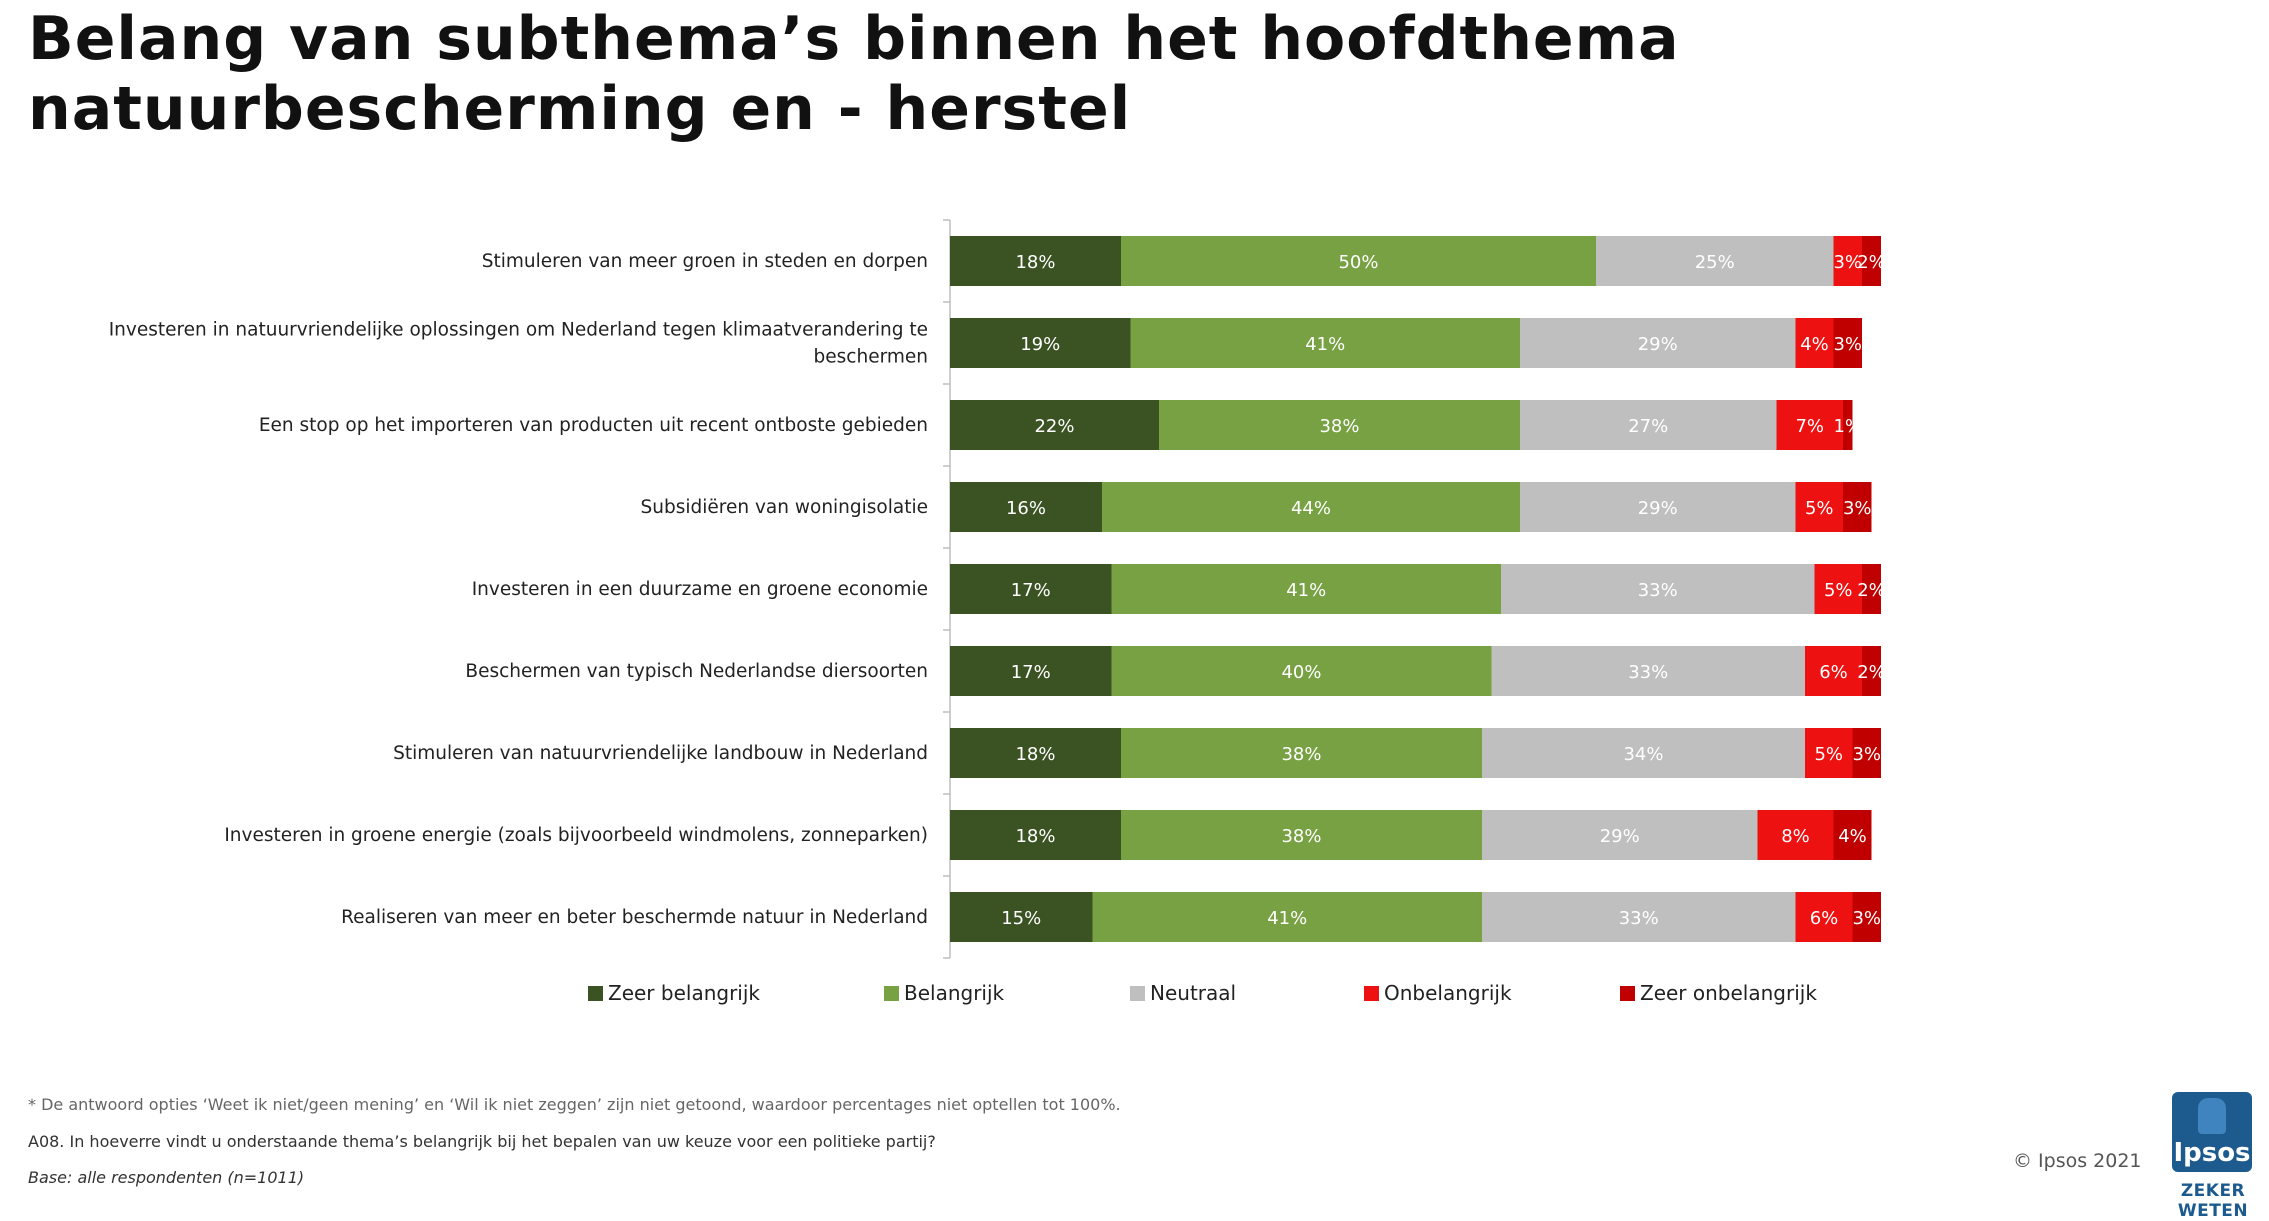 This screenshot has height=1221, width=2269. I want to click on logo-text: Ipsos, so click(2212, 1153).